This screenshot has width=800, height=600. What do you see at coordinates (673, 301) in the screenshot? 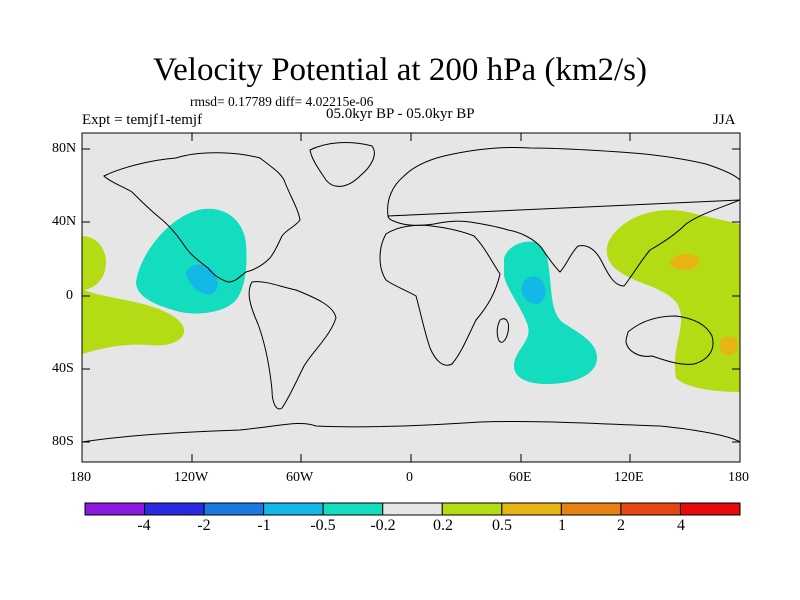
I see `positive-anomaly-west-pacific` at bounding box center [673, 301].